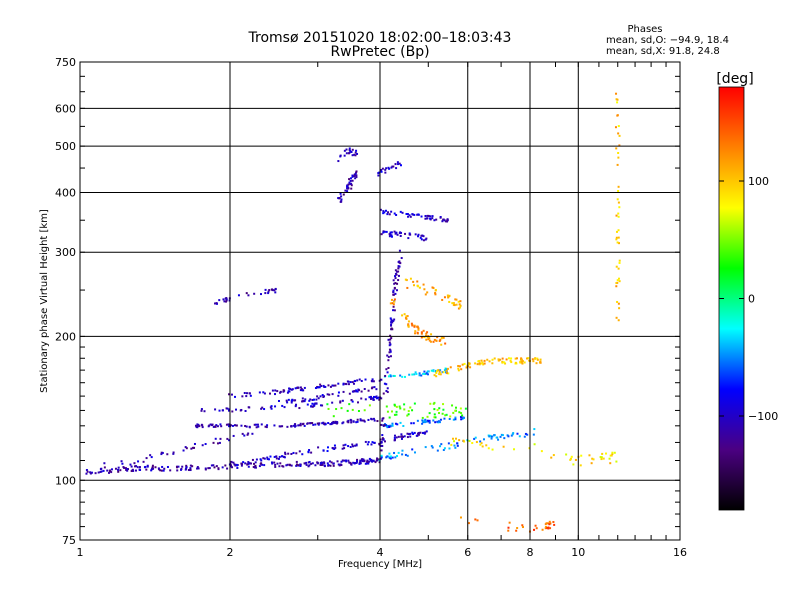 Image resolution: width=800 pixels, height=600 pixels. Describe the element at coordinates (65, 336) in the screenshot. I see `y-tick-label: 200` at that location.